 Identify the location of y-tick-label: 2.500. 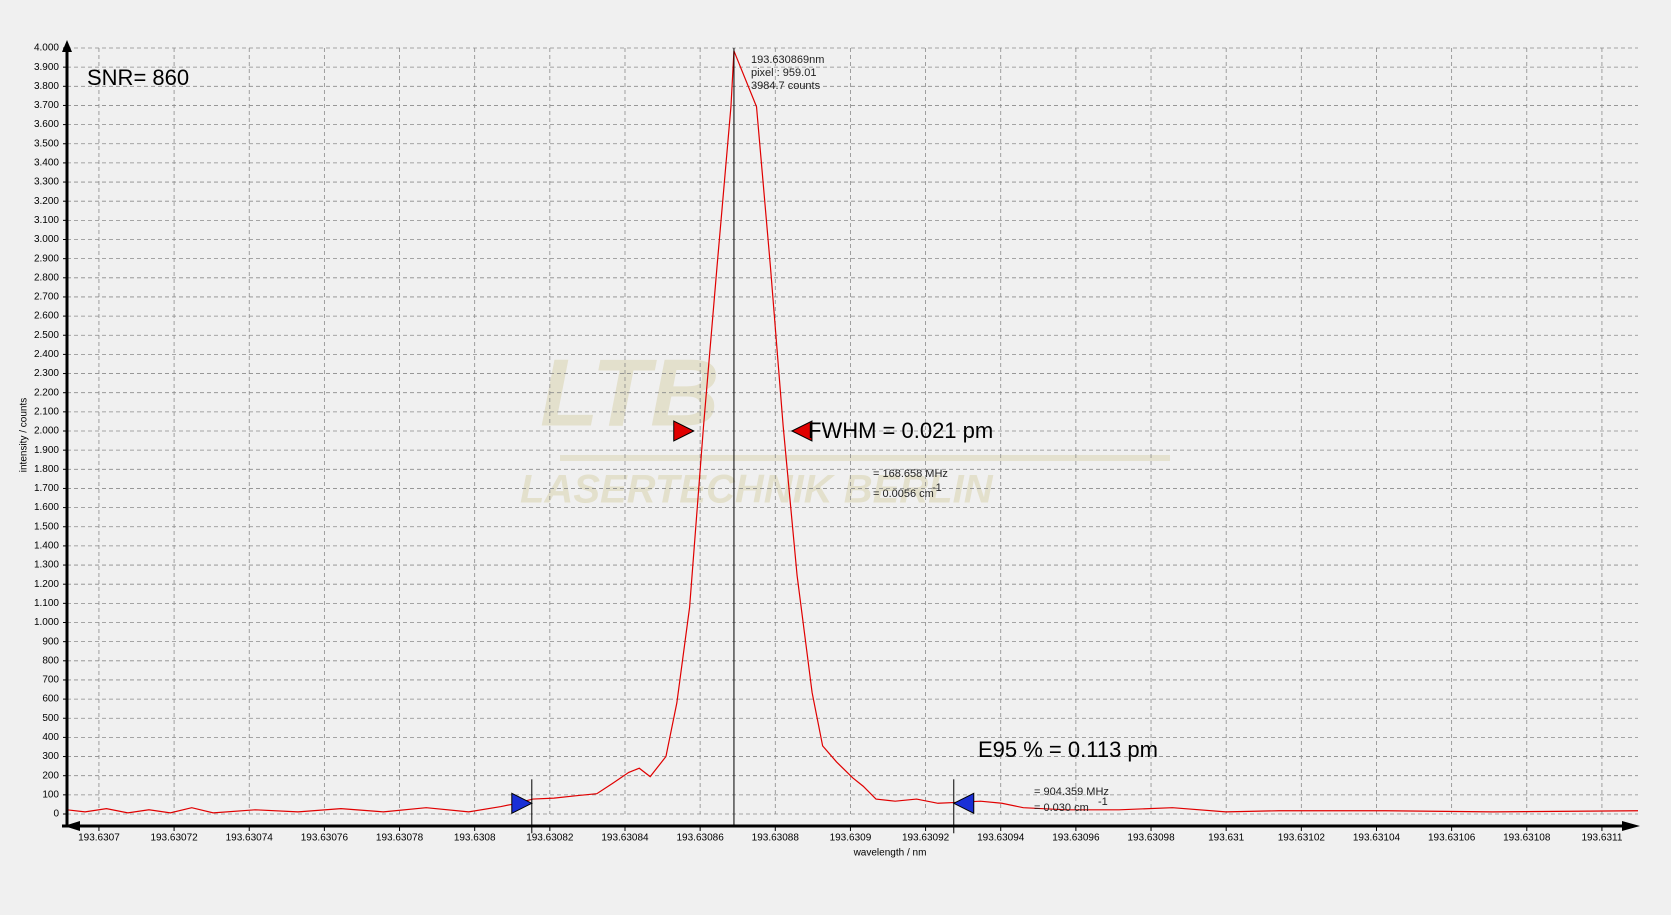
(46, 335).